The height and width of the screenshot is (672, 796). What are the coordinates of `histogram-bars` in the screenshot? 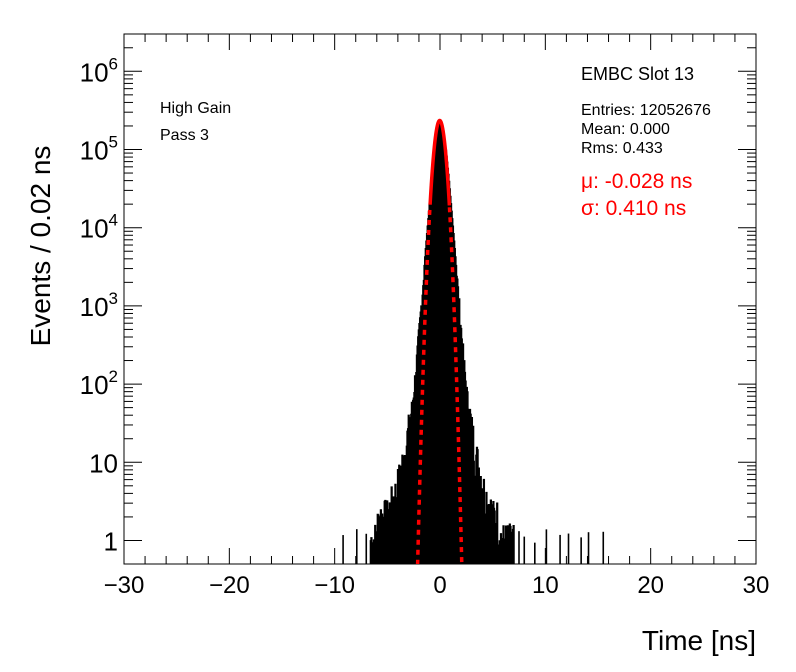 It's located at (442, 341).